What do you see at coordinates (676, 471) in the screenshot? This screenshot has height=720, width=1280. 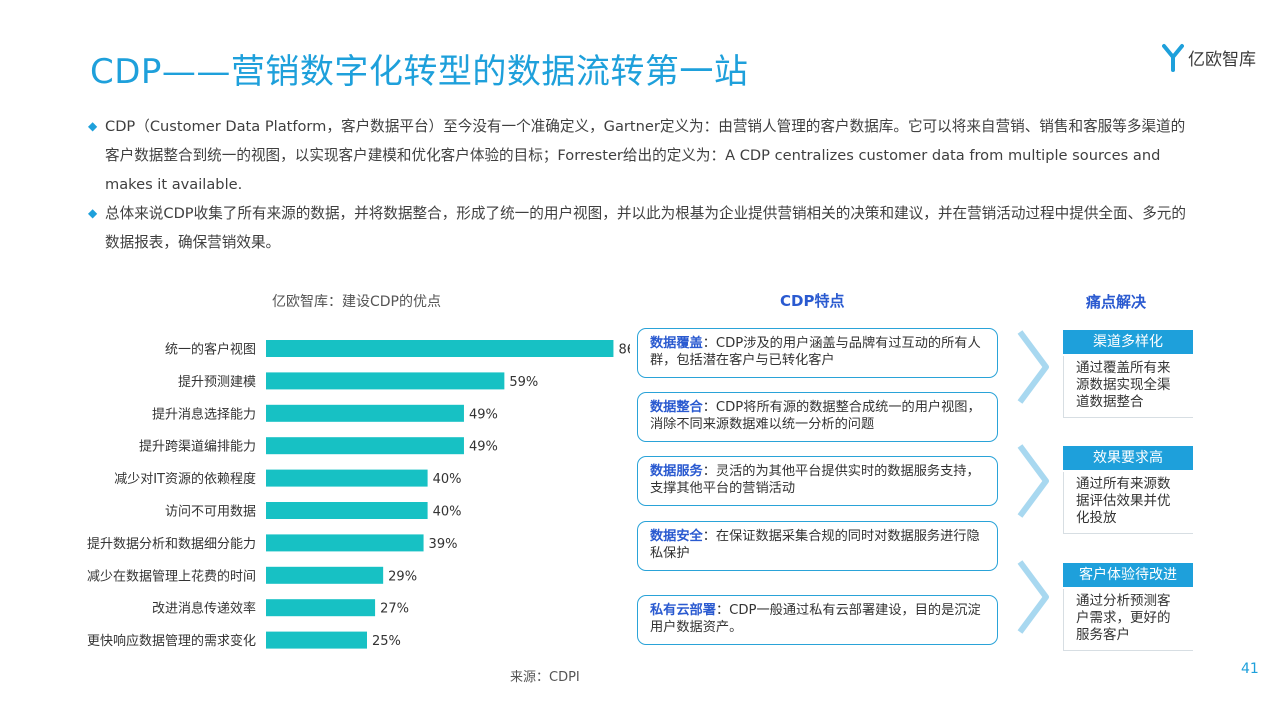 I see `feature-name: 数据服务` at bounding box center [676, 471].